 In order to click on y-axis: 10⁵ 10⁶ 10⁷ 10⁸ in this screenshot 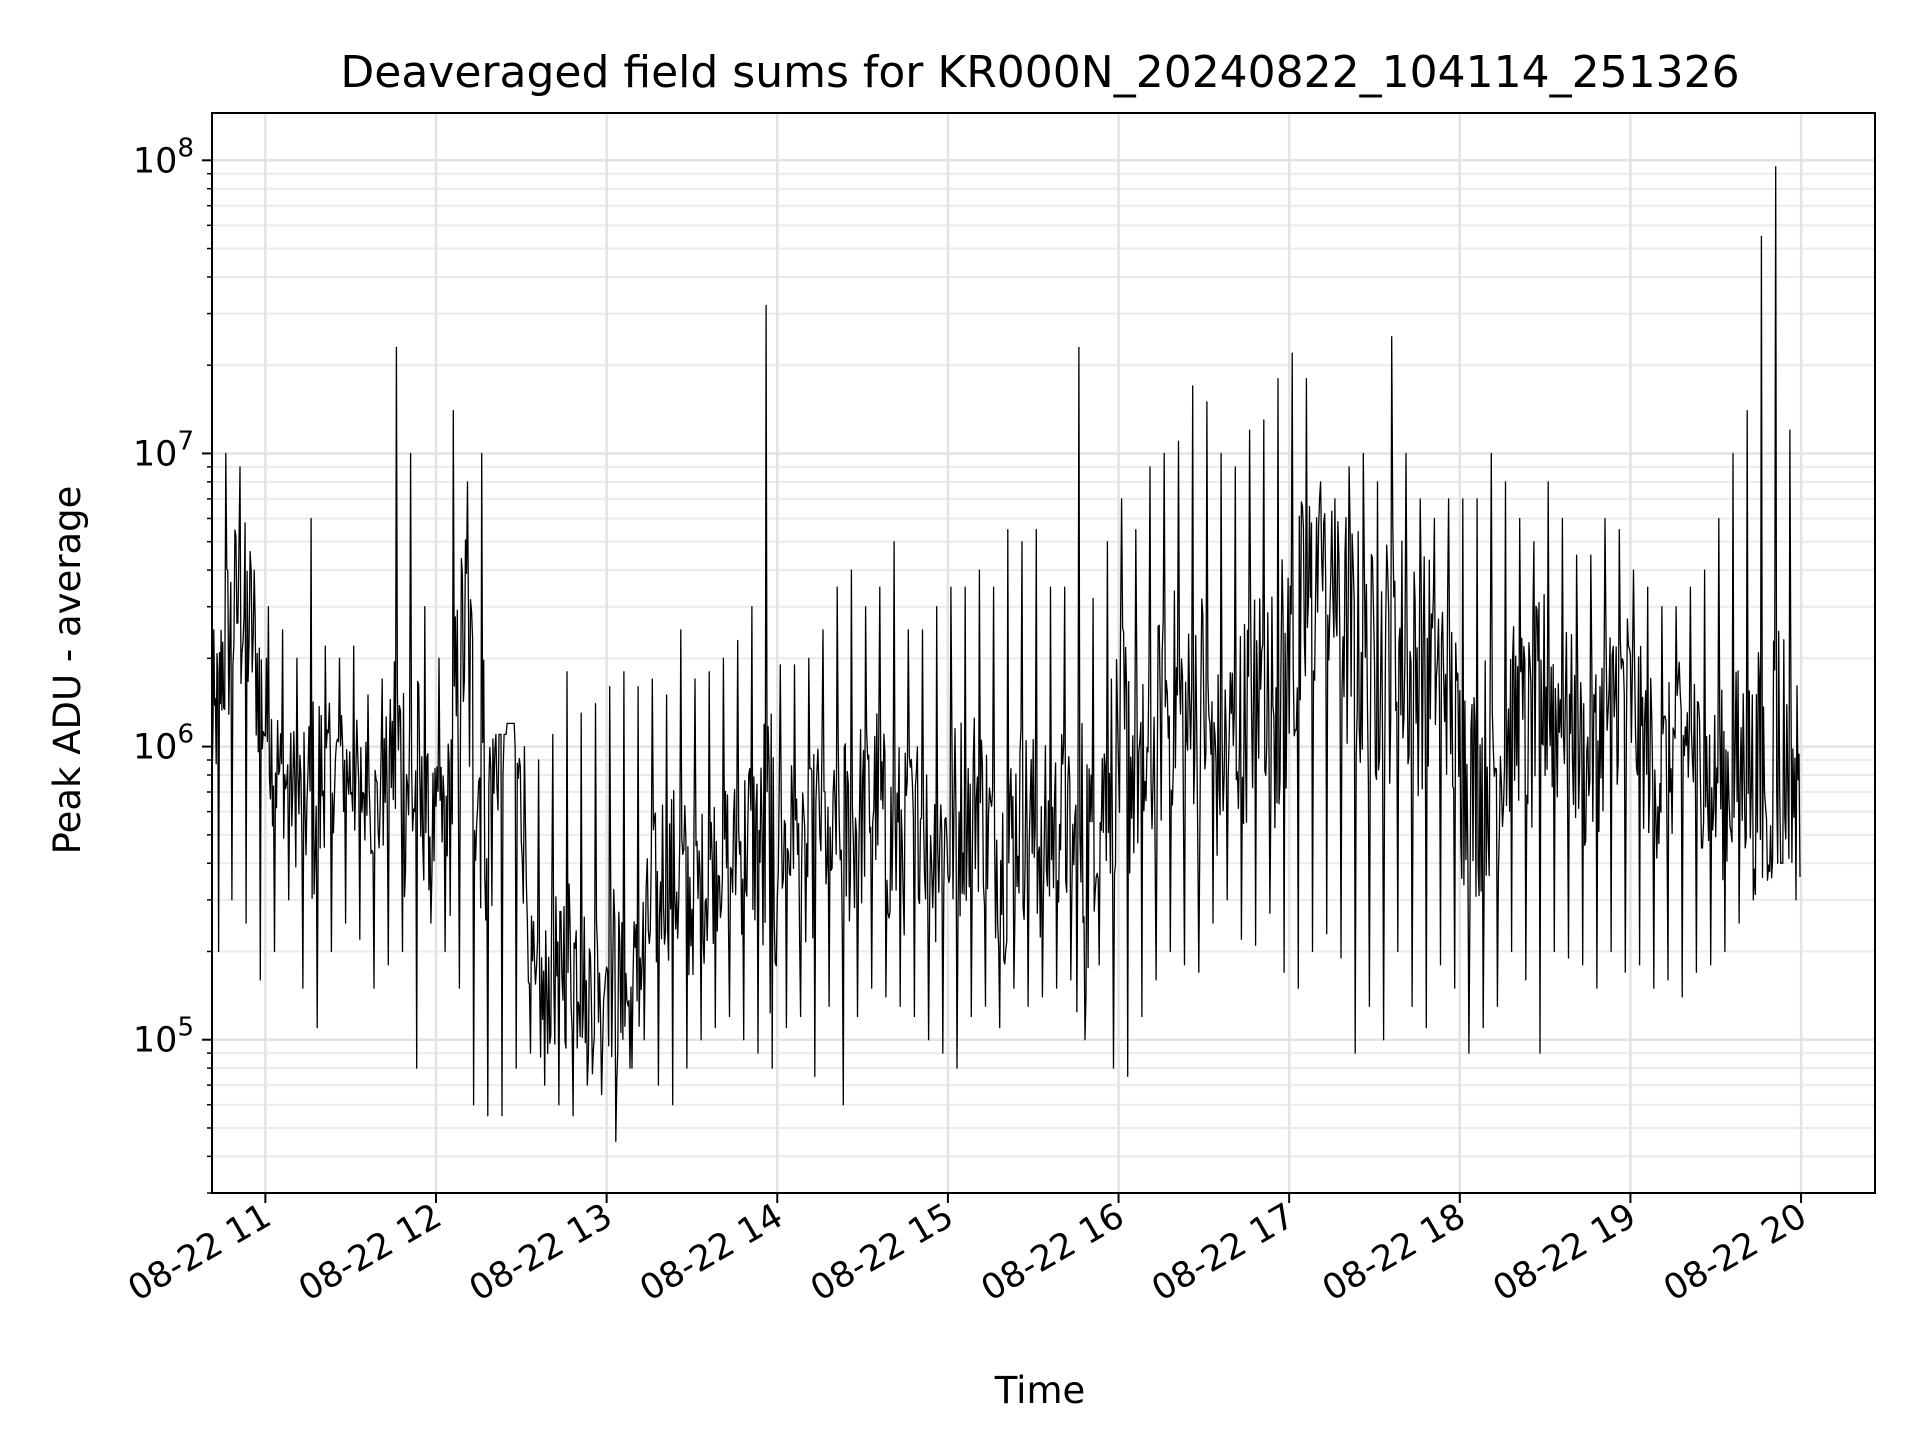, I will do `click(172, 663)`.